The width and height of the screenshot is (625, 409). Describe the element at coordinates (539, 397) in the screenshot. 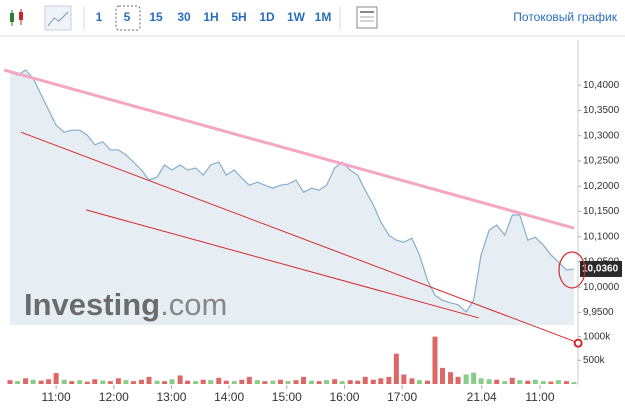

I see `x-tick-label: 11:00` at that location.